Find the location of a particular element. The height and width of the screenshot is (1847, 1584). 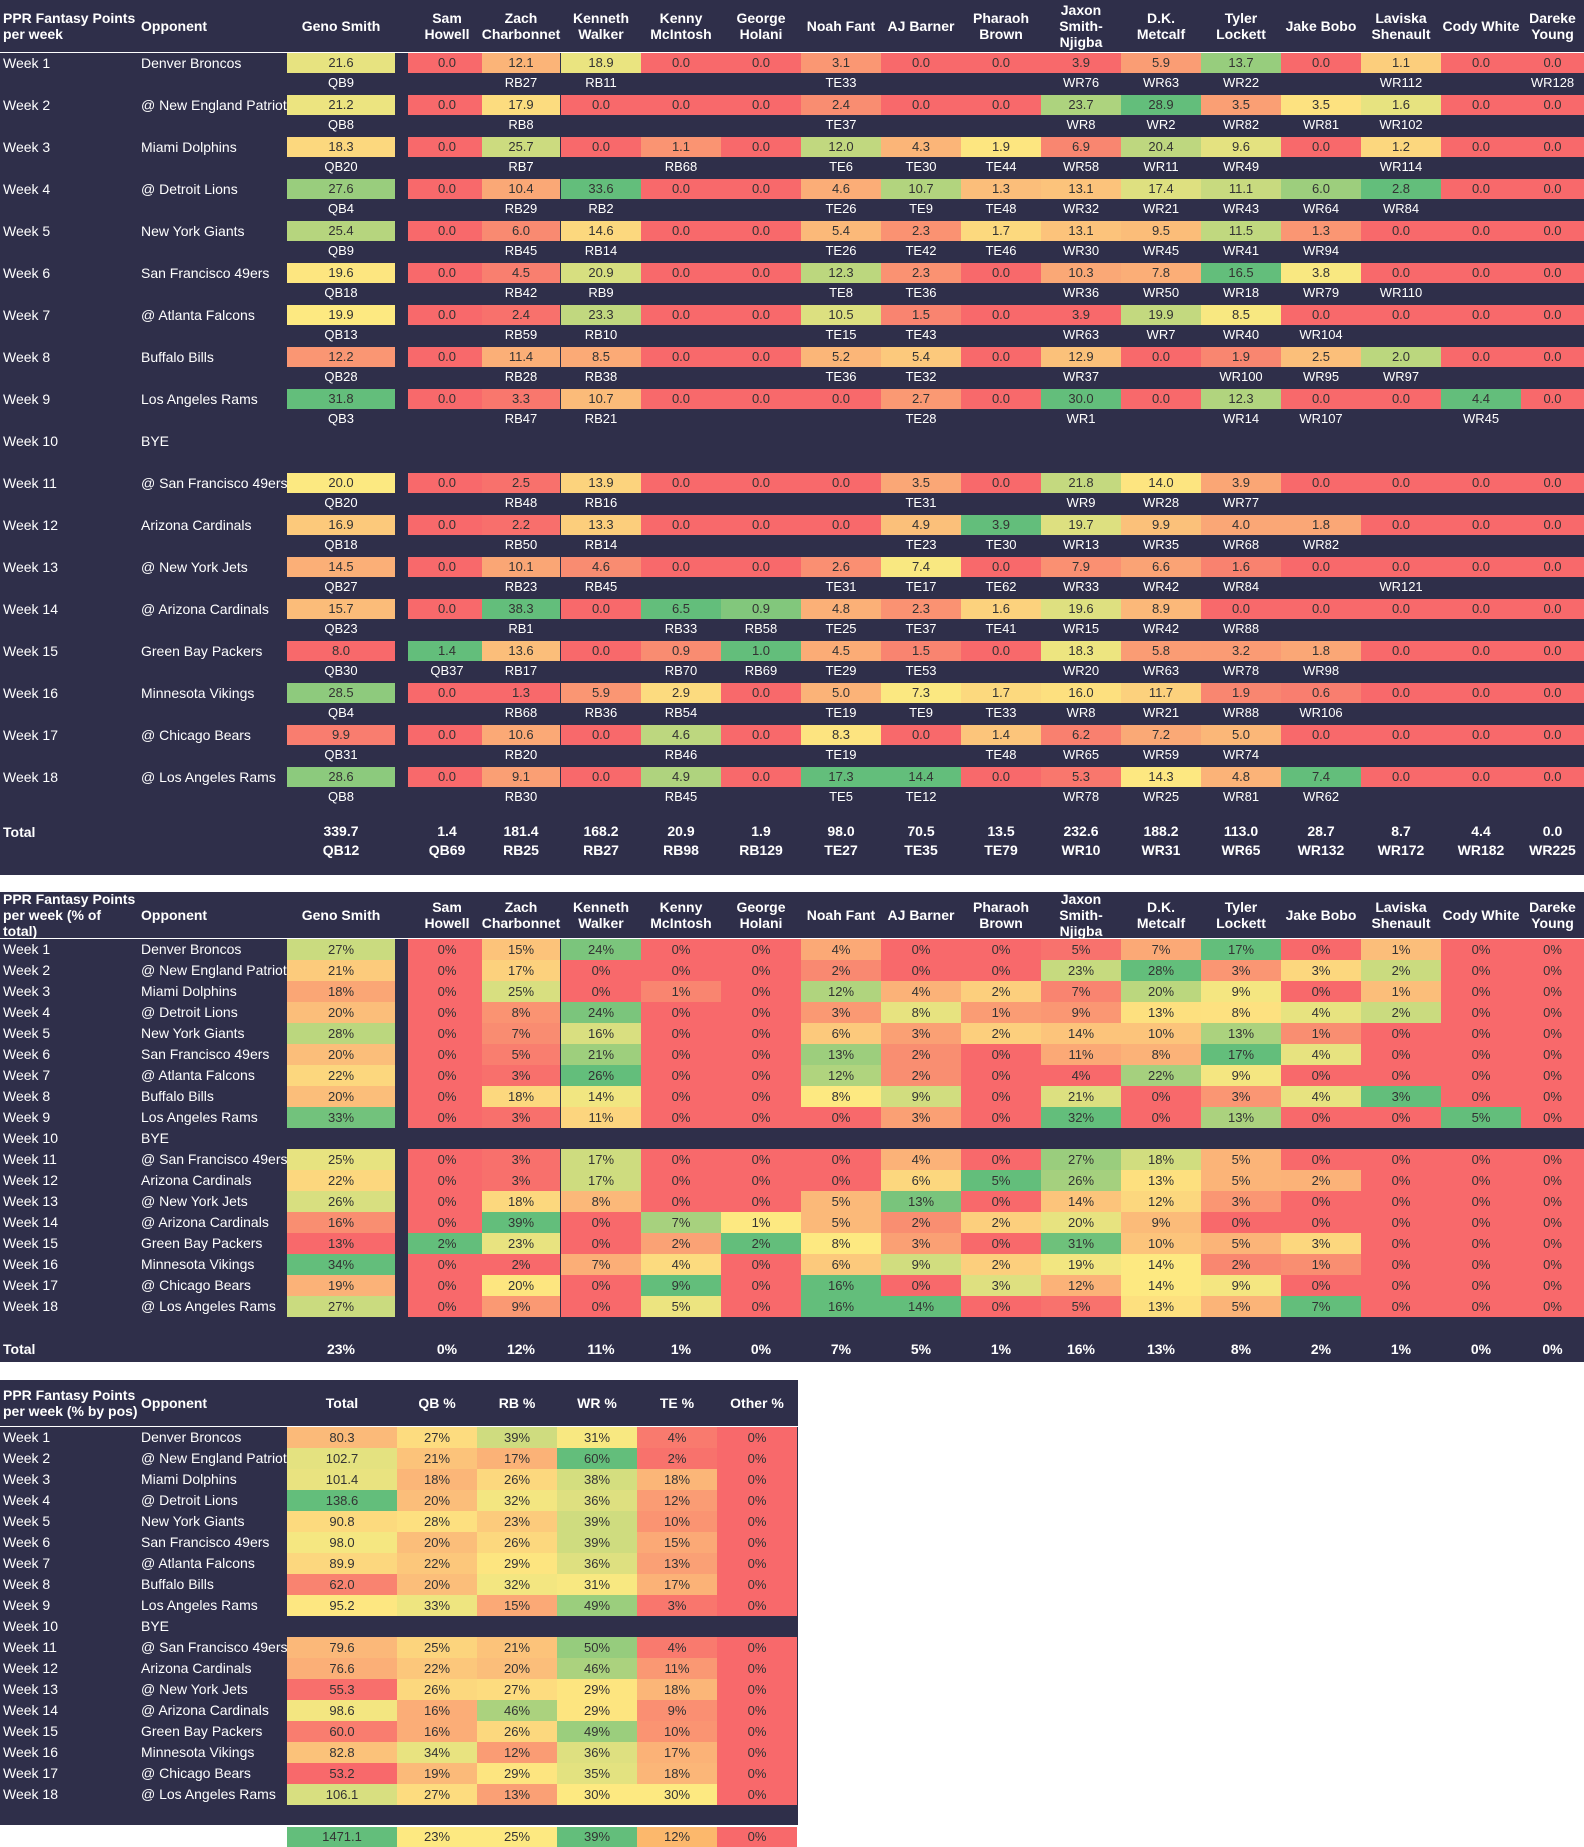

percent-cell: 1% is located at coordinates (1001, 1012).